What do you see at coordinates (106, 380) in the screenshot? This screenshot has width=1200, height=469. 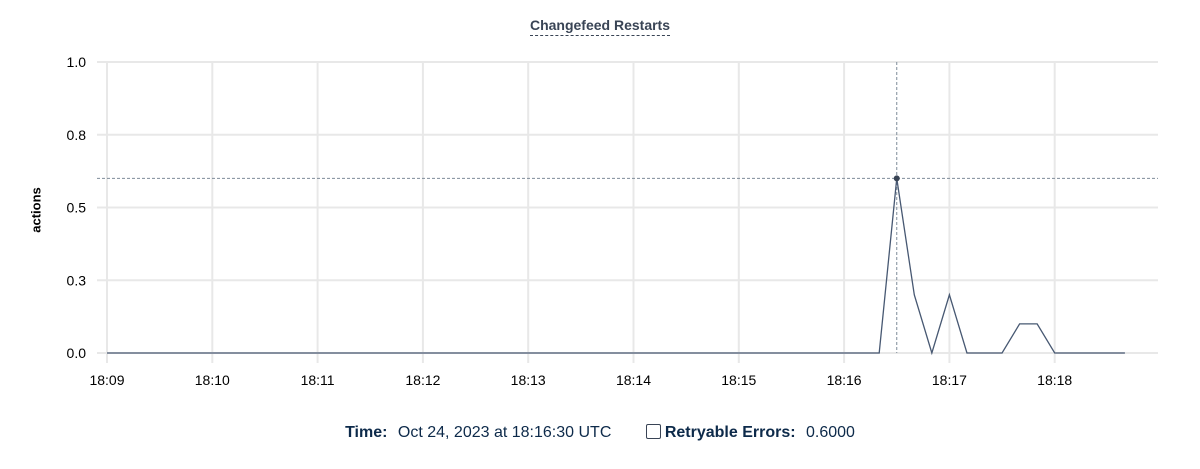 I see `x-tick-label: 18:09` at bounding box center [106, 380].